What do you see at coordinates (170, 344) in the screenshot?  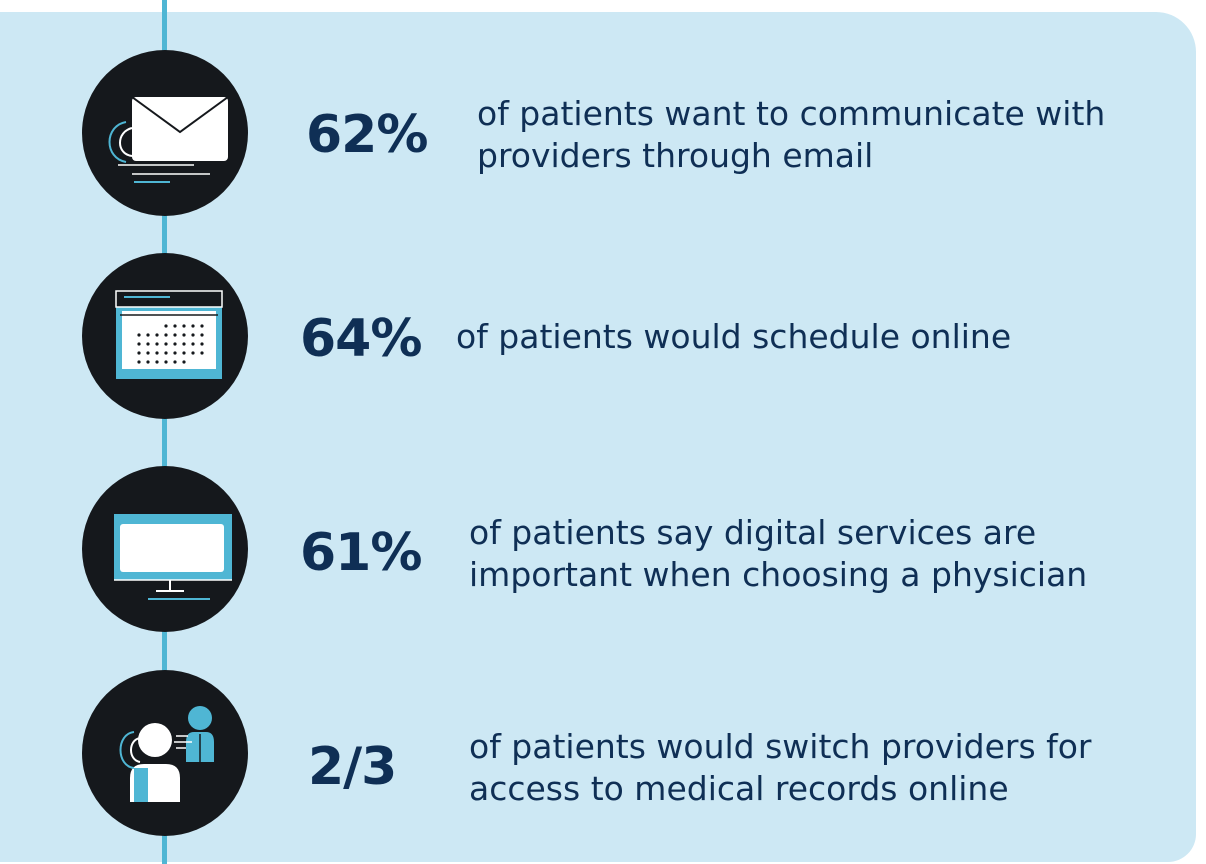 I see `calendar-dots` at bounding box center [170, 344].